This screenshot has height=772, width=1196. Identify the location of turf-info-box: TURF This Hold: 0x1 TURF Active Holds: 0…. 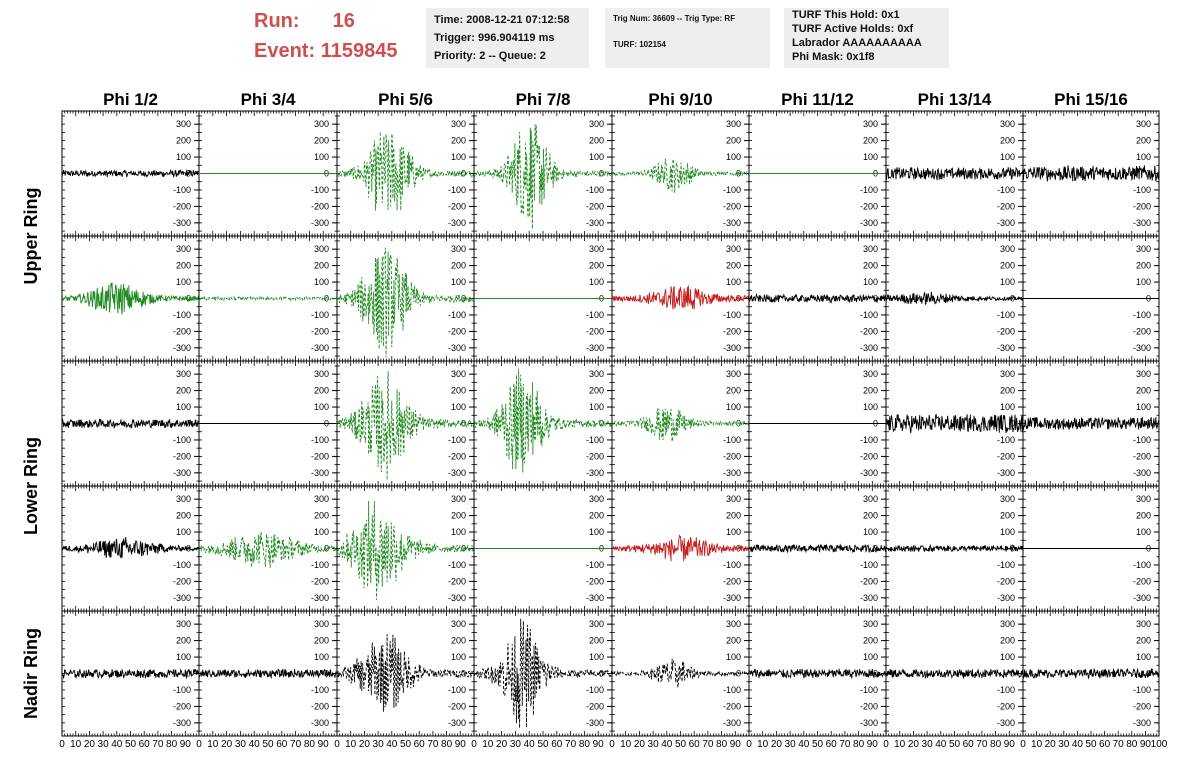
(866, 38).